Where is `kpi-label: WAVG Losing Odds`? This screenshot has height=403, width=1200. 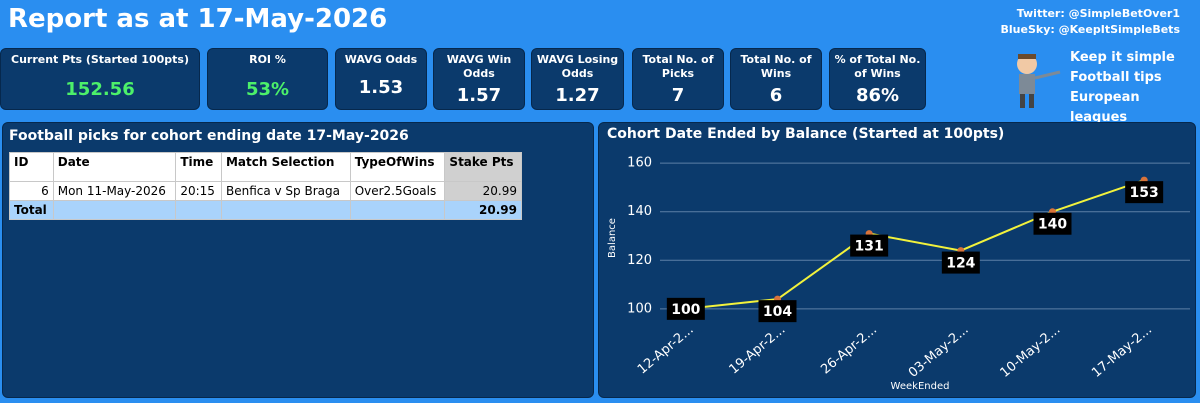 kpi-label: WAVG Losing Odds is located at coordinates (577, 66).